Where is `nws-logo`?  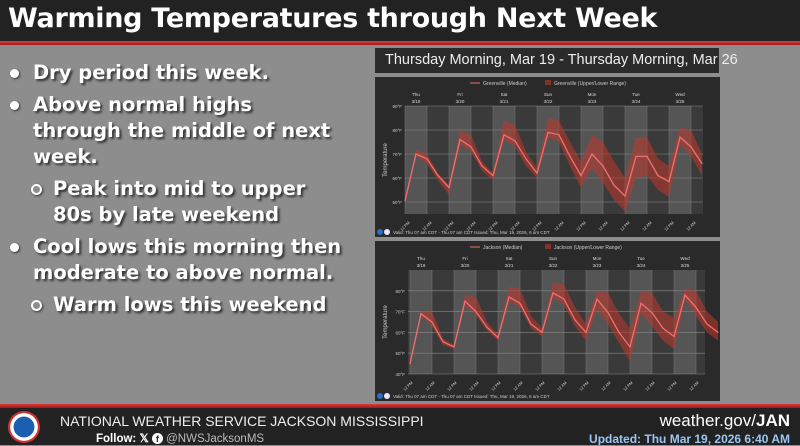
nws-logo is located at coordinates (24, 427).